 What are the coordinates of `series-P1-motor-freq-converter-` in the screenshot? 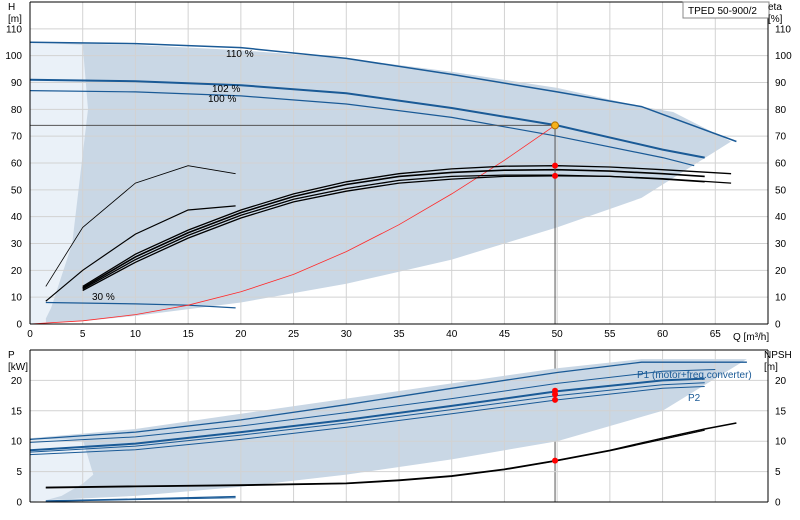 It's located at (388, 401).